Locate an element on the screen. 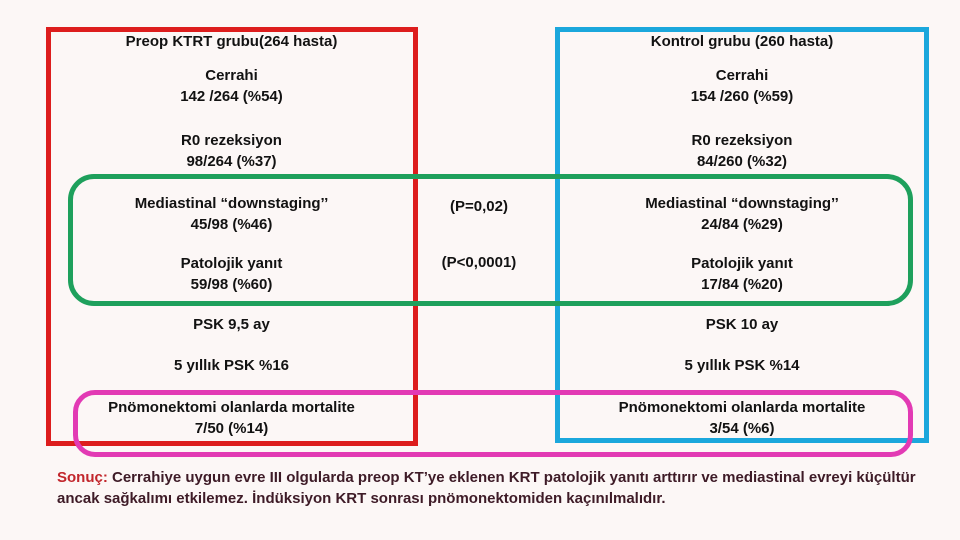 The width and height of the screenshot is (960, 540). stat-value: 142 /264 (%54) is located at coordinates (231, 96).